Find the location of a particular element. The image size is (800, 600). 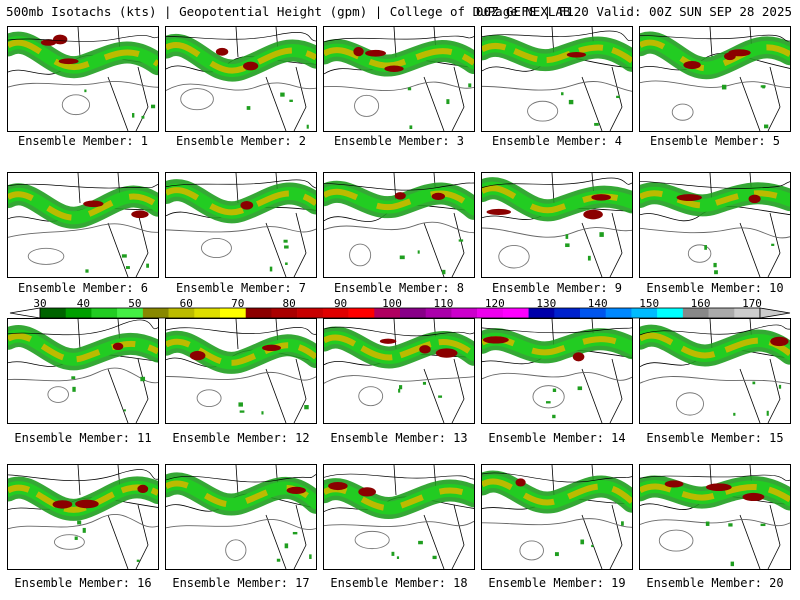

member-caption-14: Ensemble Member: 14 is located at coordinates (557, 438).